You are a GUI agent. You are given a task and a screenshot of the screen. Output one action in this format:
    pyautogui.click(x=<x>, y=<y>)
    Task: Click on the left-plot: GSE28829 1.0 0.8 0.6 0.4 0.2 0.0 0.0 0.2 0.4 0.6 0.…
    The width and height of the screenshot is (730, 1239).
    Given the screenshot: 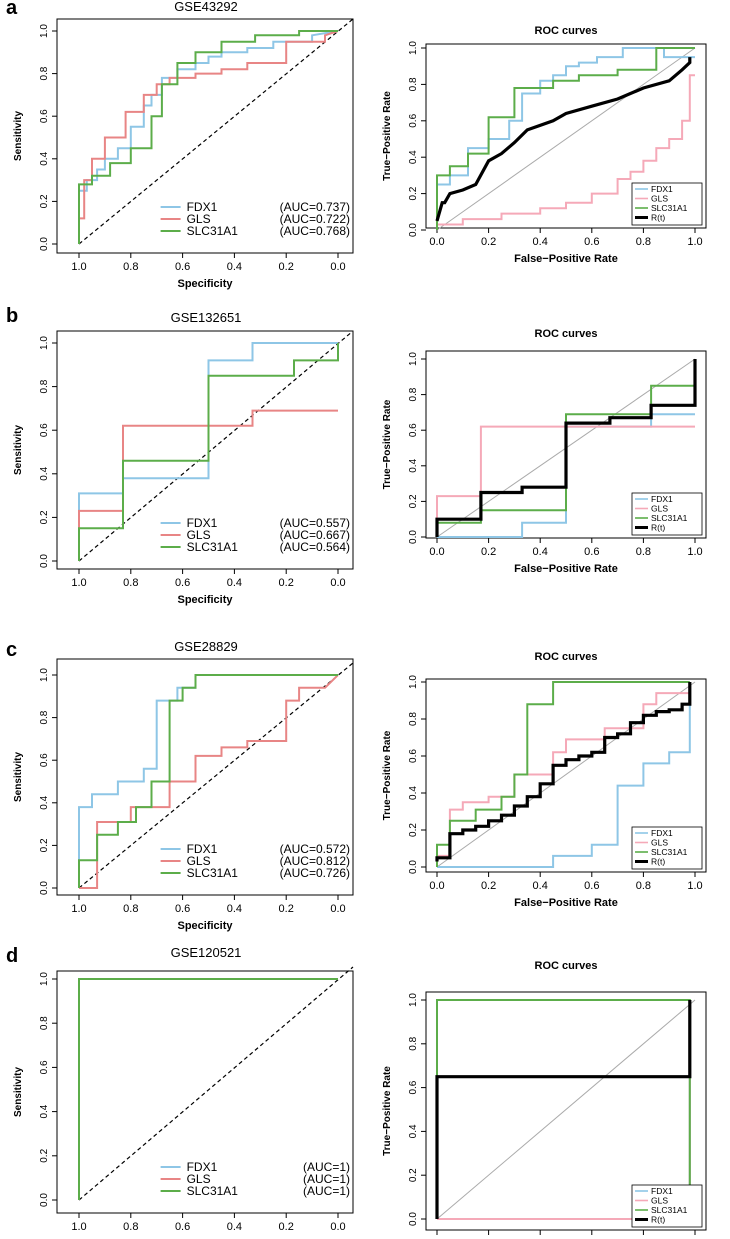 What is the action you would take?
    pyautogui.click(x=183, y=785)
    